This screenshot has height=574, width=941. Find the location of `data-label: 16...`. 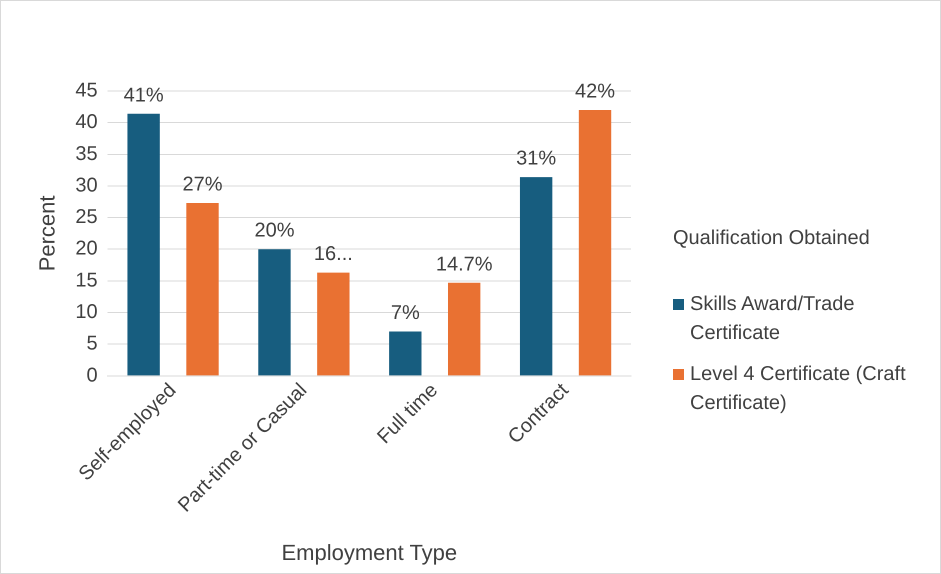

data-label: 16... is located at coordinates (333, 254).